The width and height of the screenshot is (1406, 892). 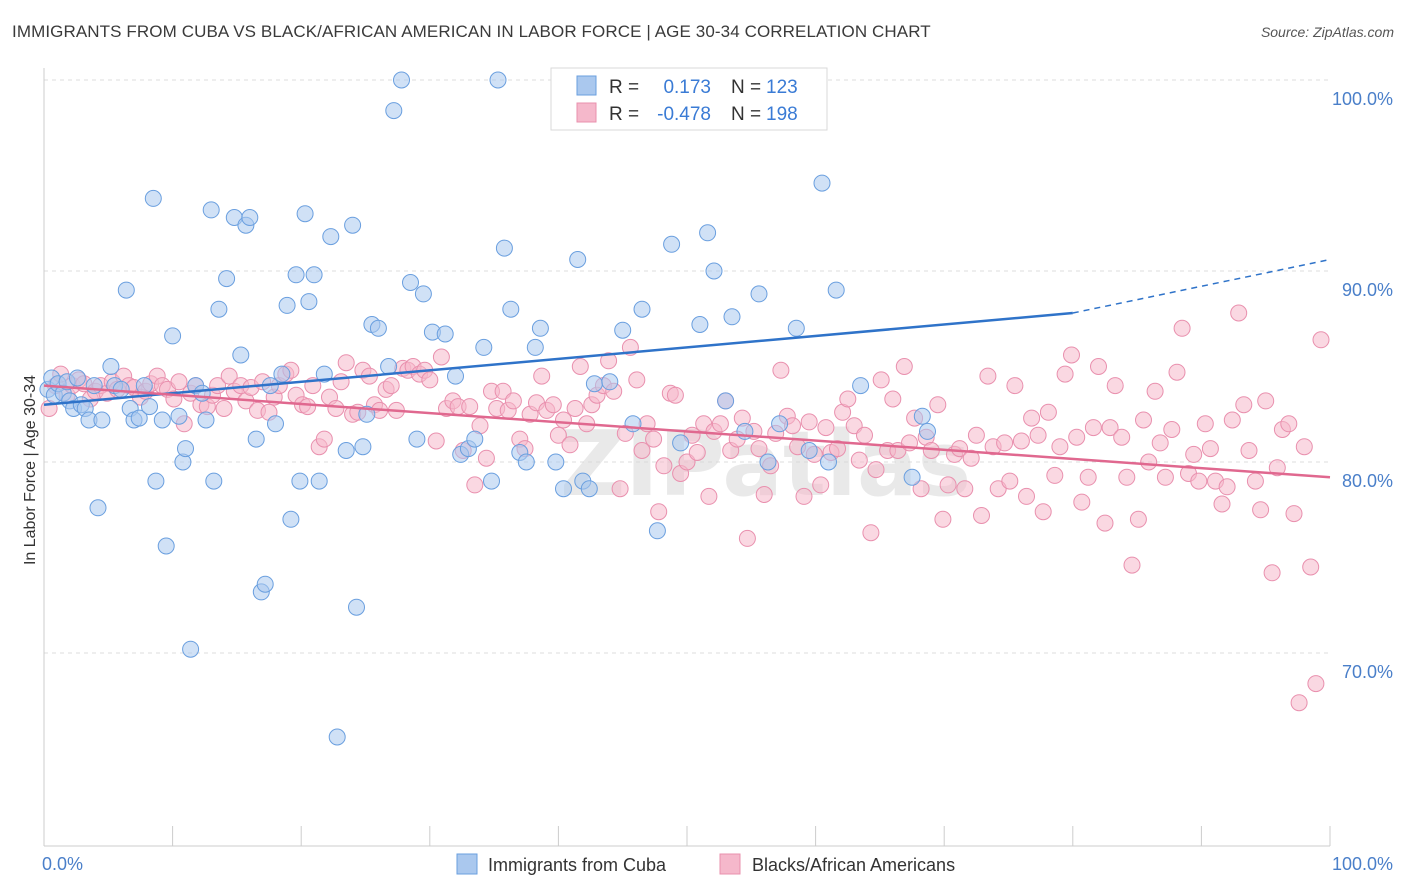 I want to click on bottom-legend-swatch-blue, so click(x=467, y=864).